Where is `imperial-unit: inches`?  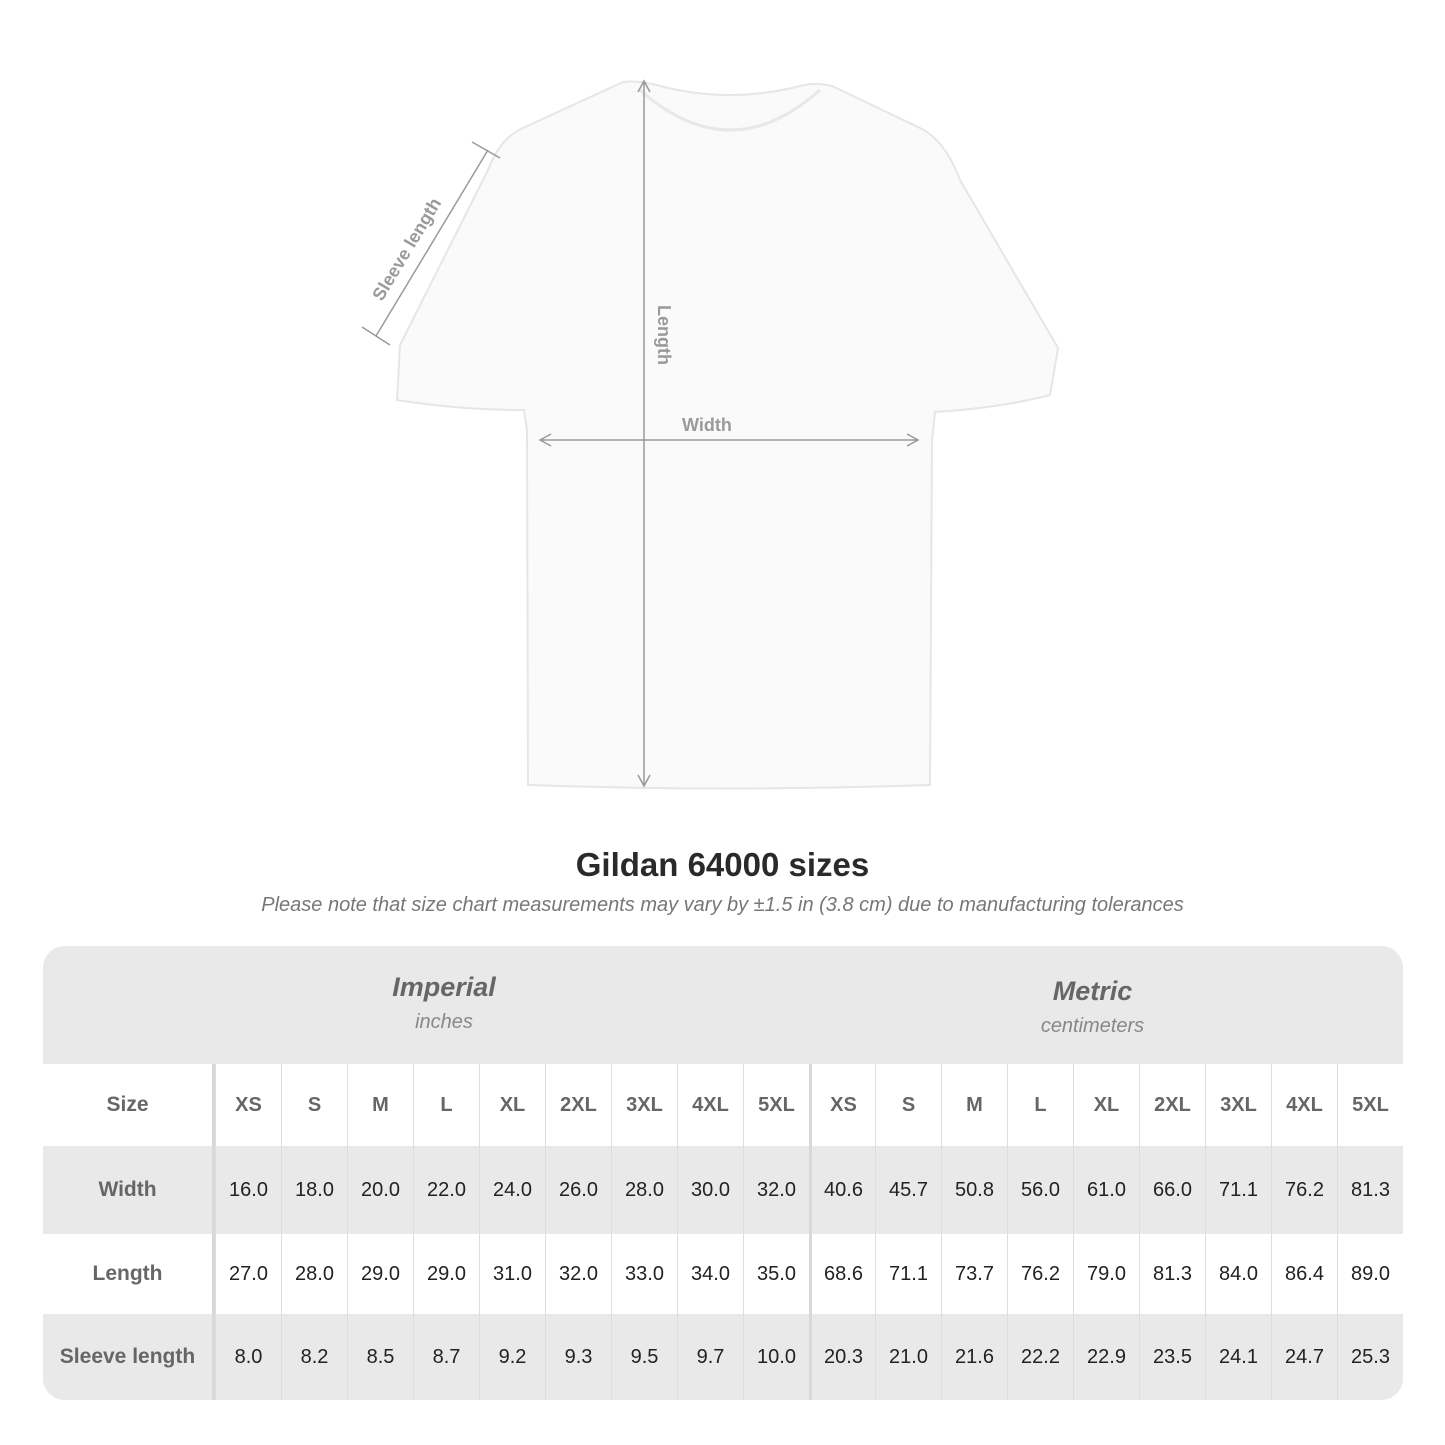
imperial-unit: inches is located at coordinates (444, 1022).